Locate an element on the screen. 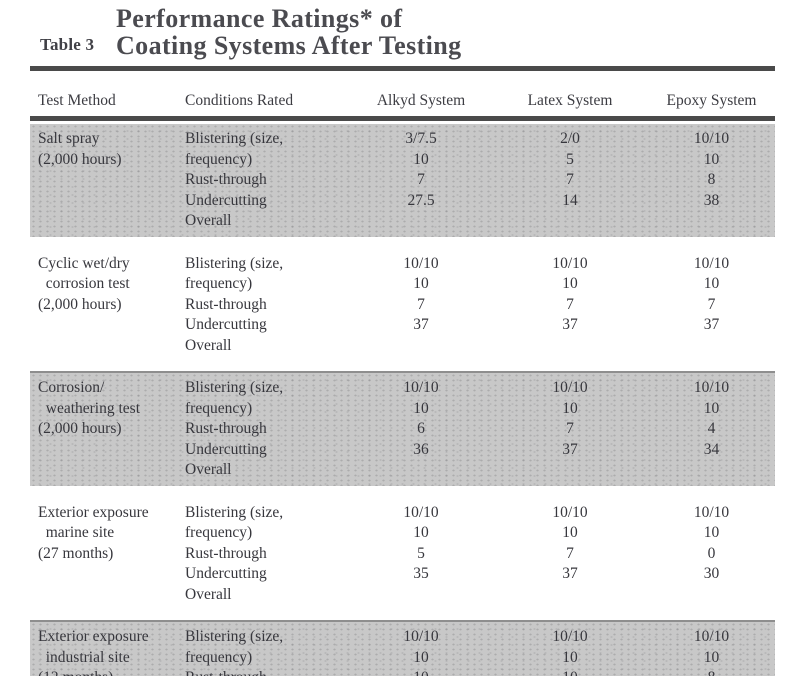 The width and height of the screenshot is (800, 676). column-header-latex-system: Latex System is located at coordinates (570, 100).